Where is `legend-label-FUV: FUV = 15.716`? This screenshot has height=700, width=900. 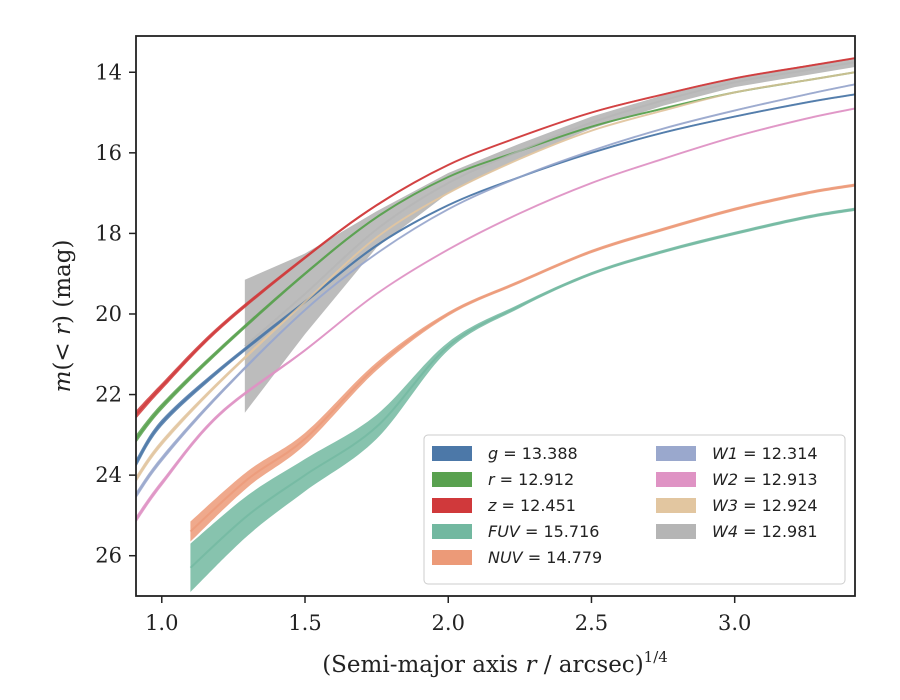 legend-label-FUV: FUV = 15.716 is located at coordinates (543, 531).